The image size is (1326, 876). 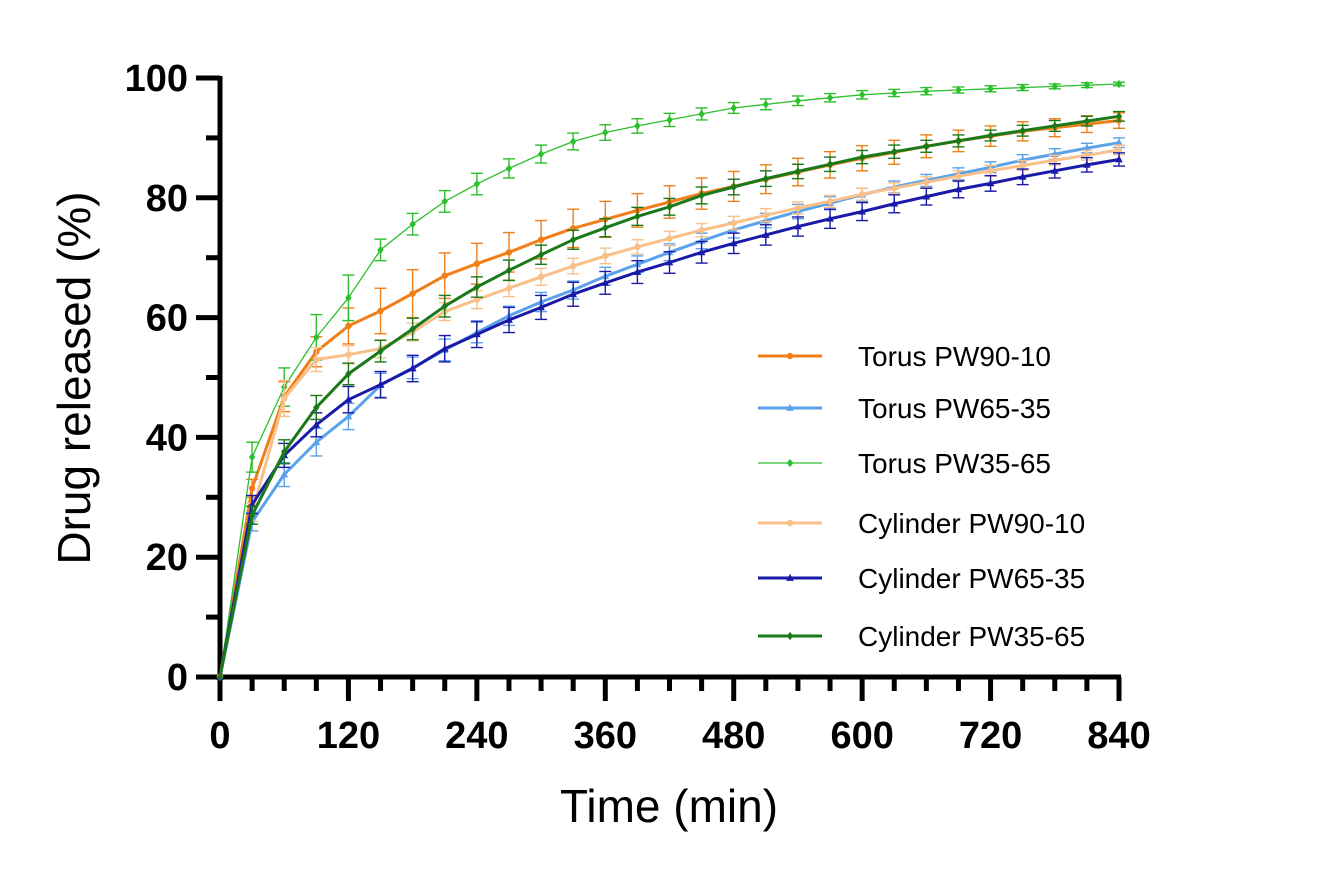 What do you see at coordinates (904, 356) in the screenshot?
I see `legend-item: Torus PW90-10` at bounding box center [904, 356].